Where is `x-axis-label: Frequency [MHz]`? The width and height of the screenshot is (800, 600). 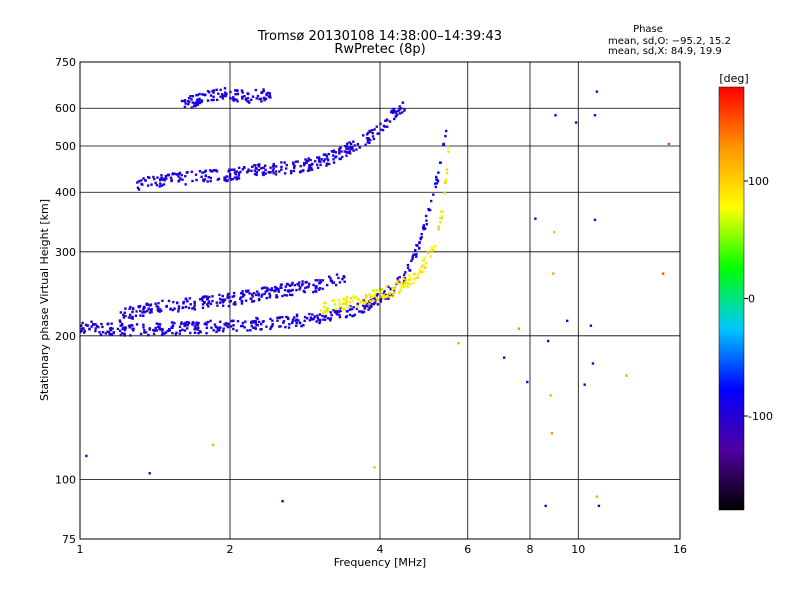
x-axis-label: Frequency [MHz] is located at coordinates (380, 562).